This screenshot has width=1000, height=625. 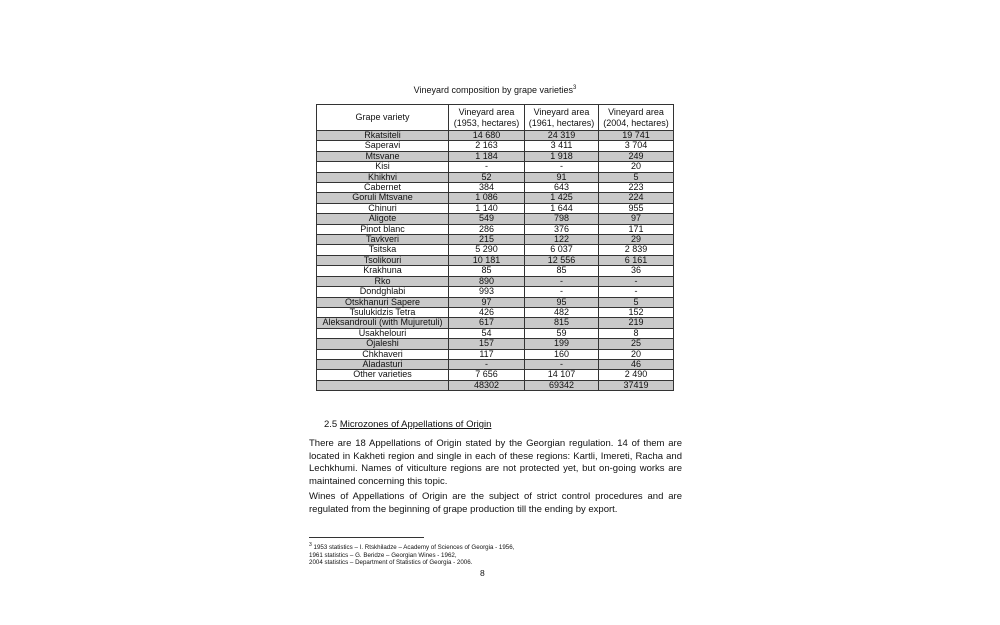 What do you see at coordinates (331, 424) in the screenshot?
I see `section-number: 2.5` at bounding box center [331, 424].